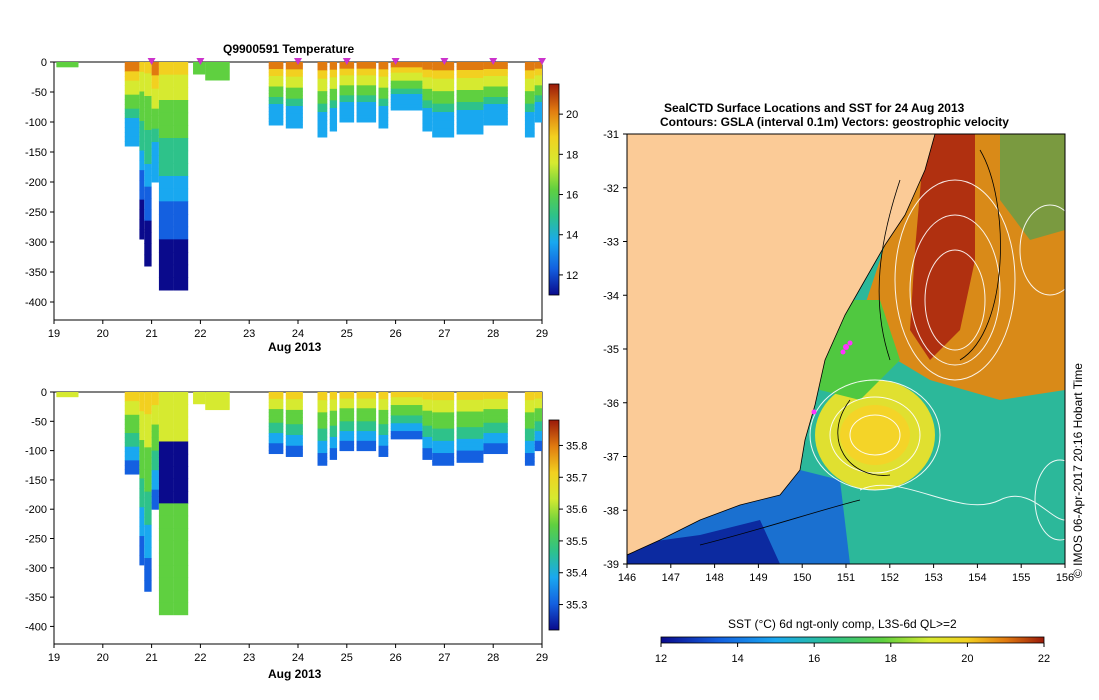  I want to click on colorbar-tick-label: 35.4, so click(576, 574).